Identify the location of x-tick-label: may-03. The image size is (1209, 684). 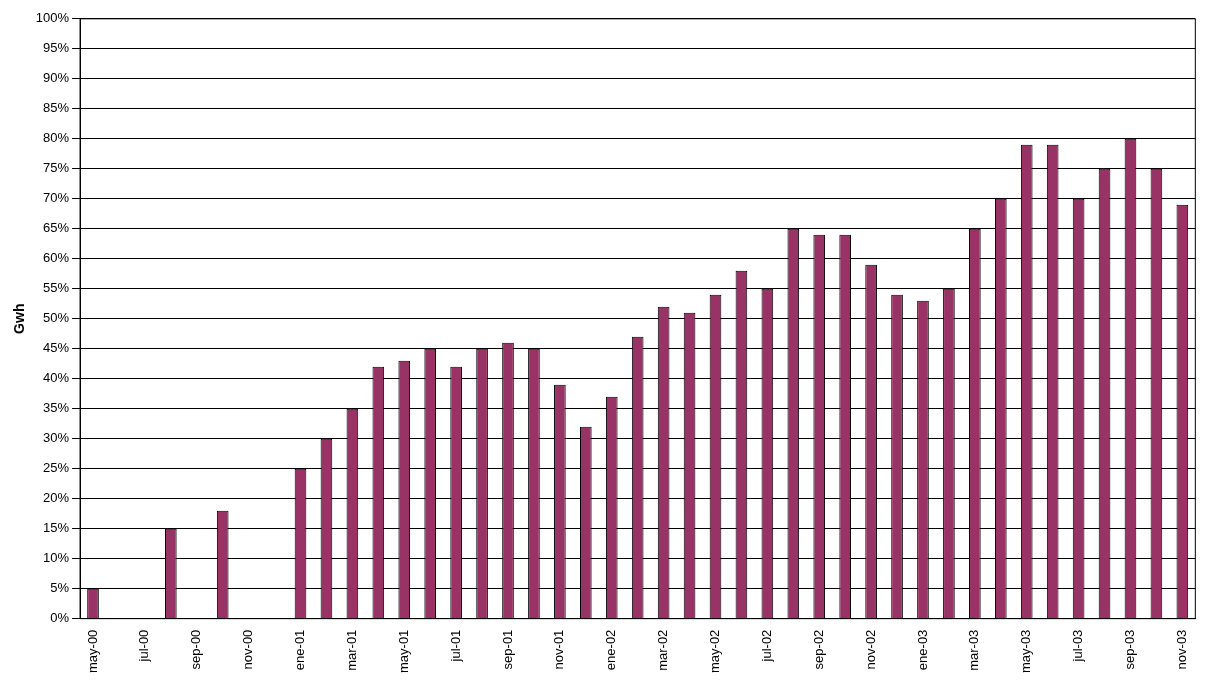
(1026, 651).